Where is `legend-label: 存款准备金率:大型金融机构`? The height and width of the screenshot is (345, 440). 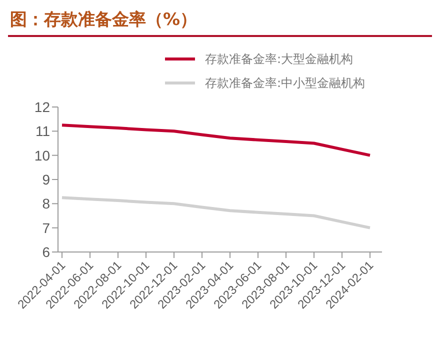
legend-label: 存款准备金率:大型金融机构 is located at coordinates (279, 59).